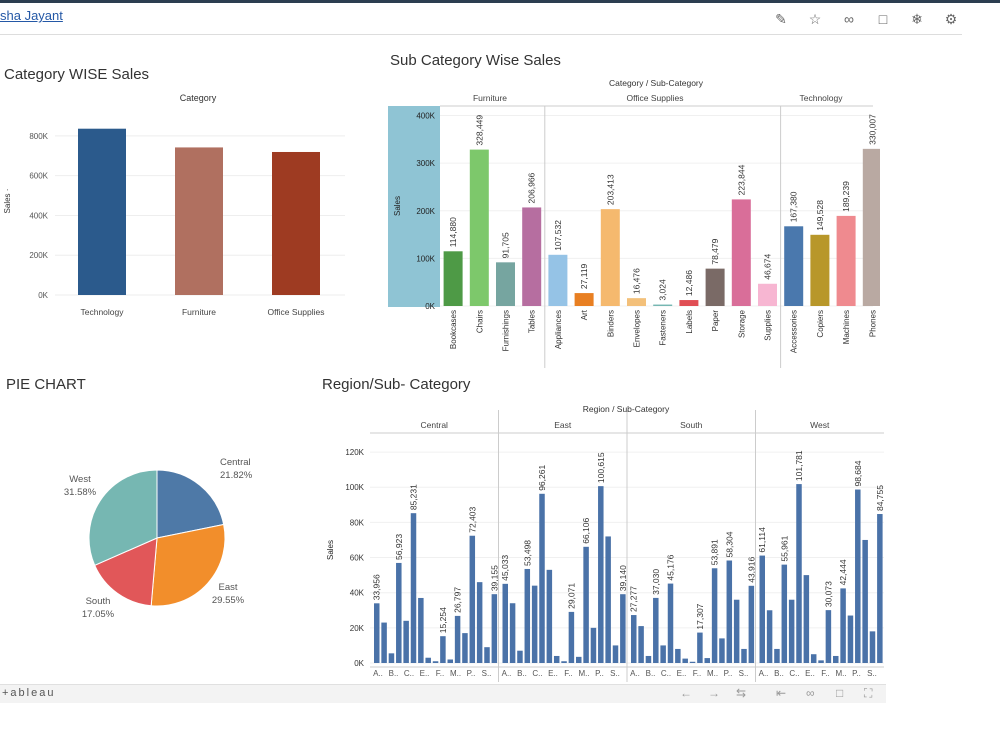 Image resolution: width=1000 pixels, height=750 pixels. I want to click on x-tick-label: Art, so click(584, 314).